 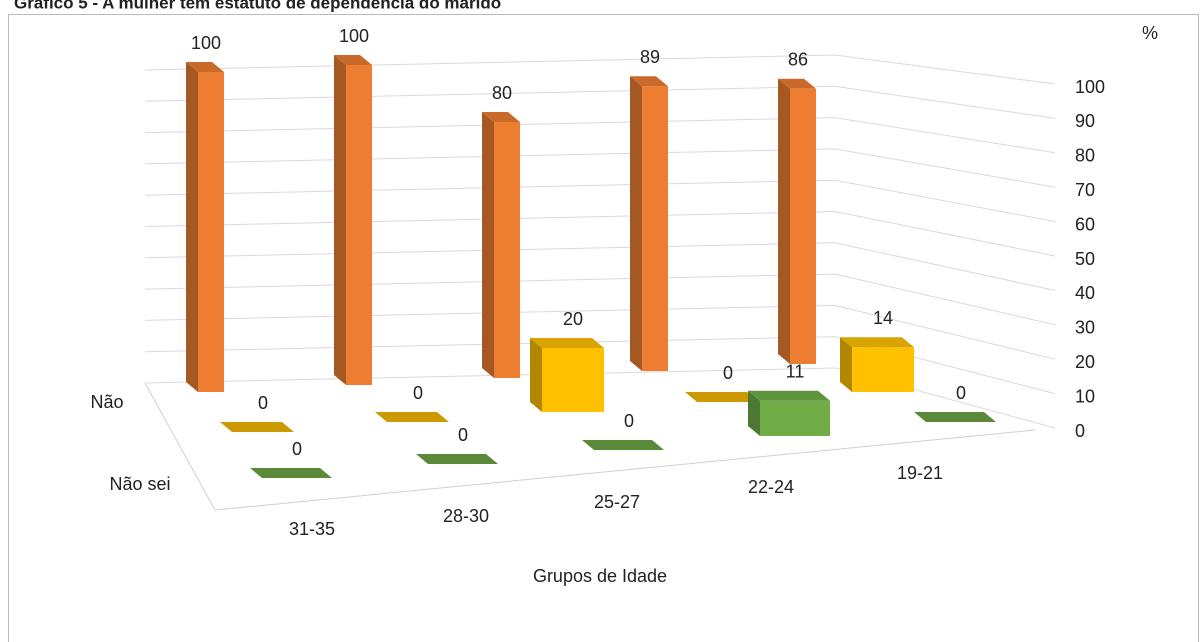 What do you see at coordinates (139, 484) in the screenshot?
I see `row-label: Não sei` at bounding box center [139, 484].